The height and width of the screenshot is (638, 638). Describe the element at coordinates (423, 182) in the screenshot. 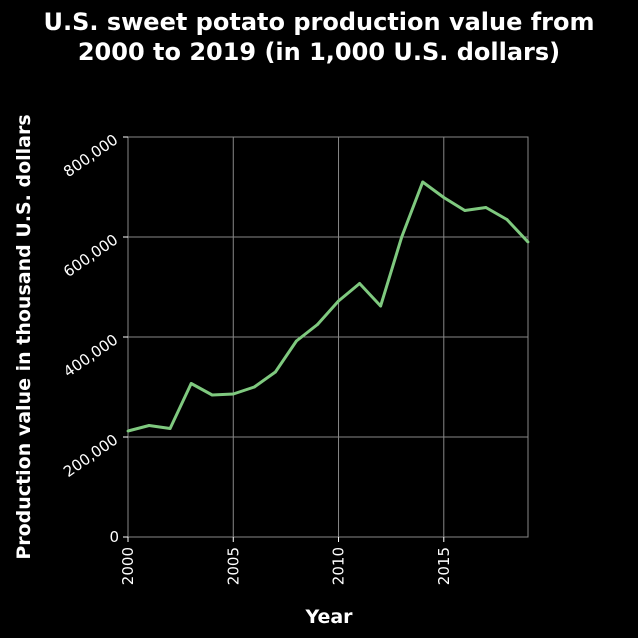

I see `data-point-2014` at that location.